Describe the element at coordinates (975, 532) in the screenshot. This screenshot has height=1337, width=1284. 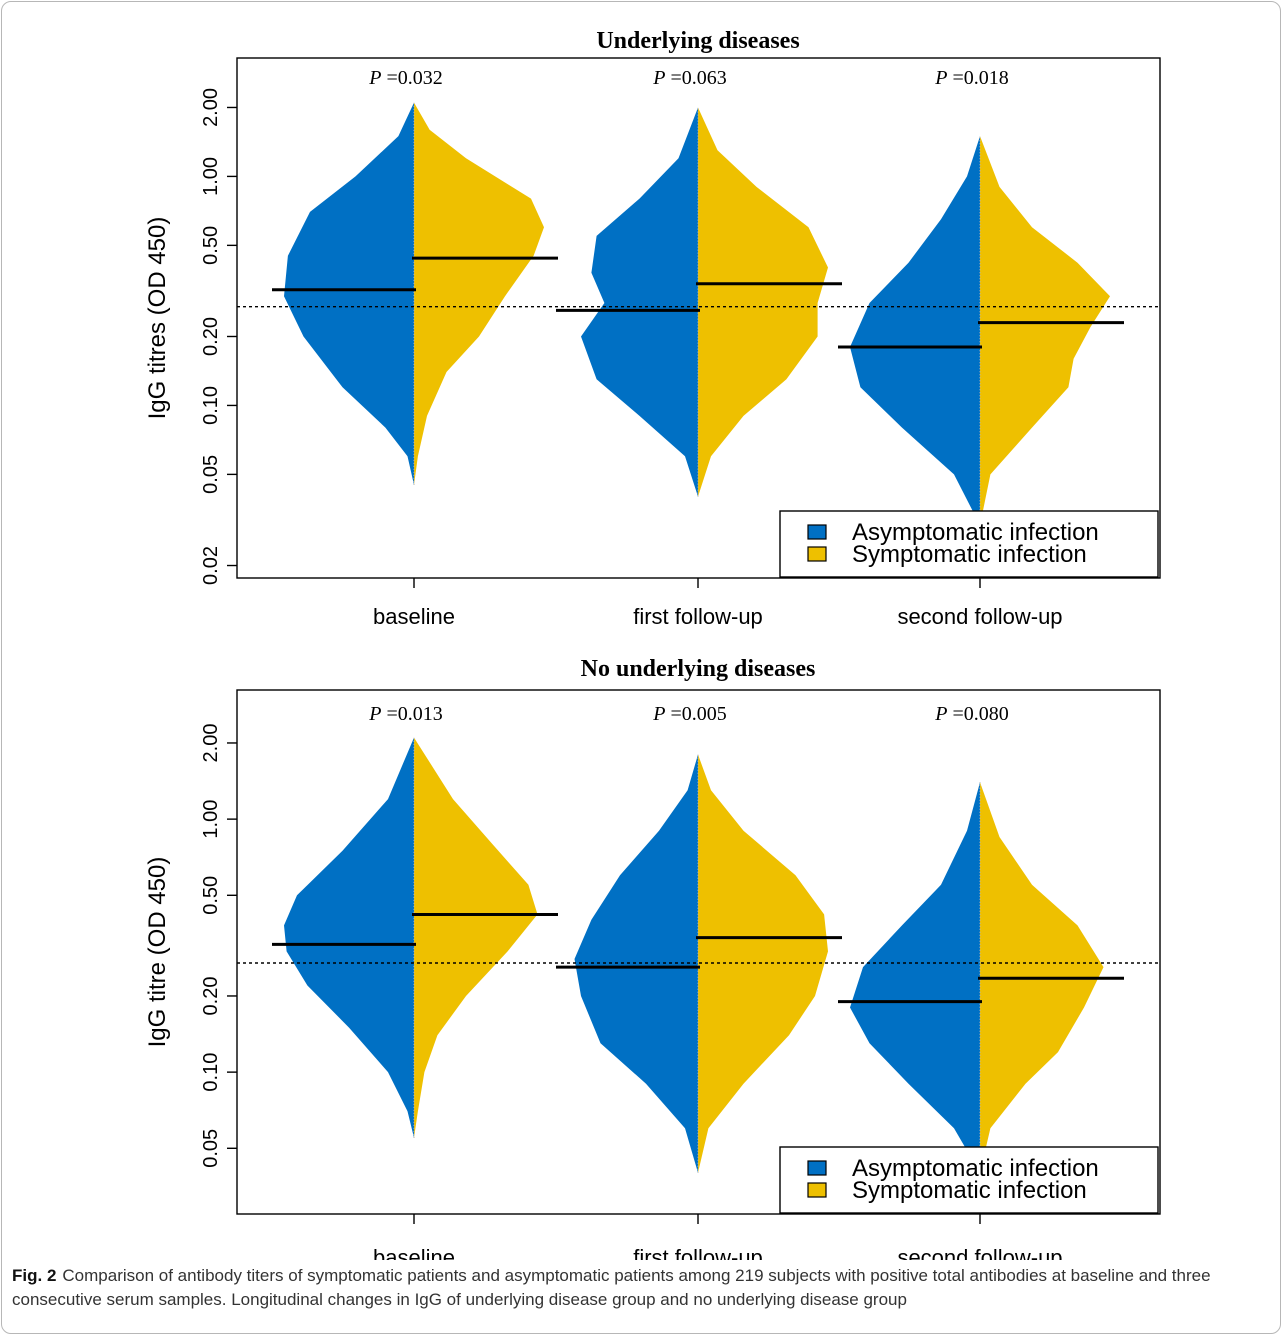
I see `panel1-legend-label-0: Asymptomatic infection` at that location.